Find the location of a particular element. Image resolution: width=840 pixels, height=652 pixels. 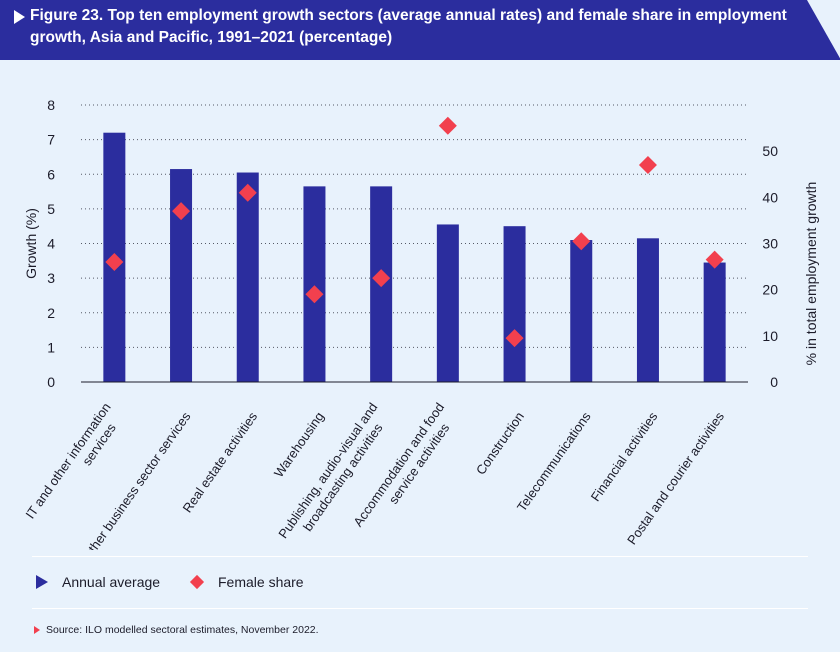

red-triangle-icon is located at coordinates (37, 630).